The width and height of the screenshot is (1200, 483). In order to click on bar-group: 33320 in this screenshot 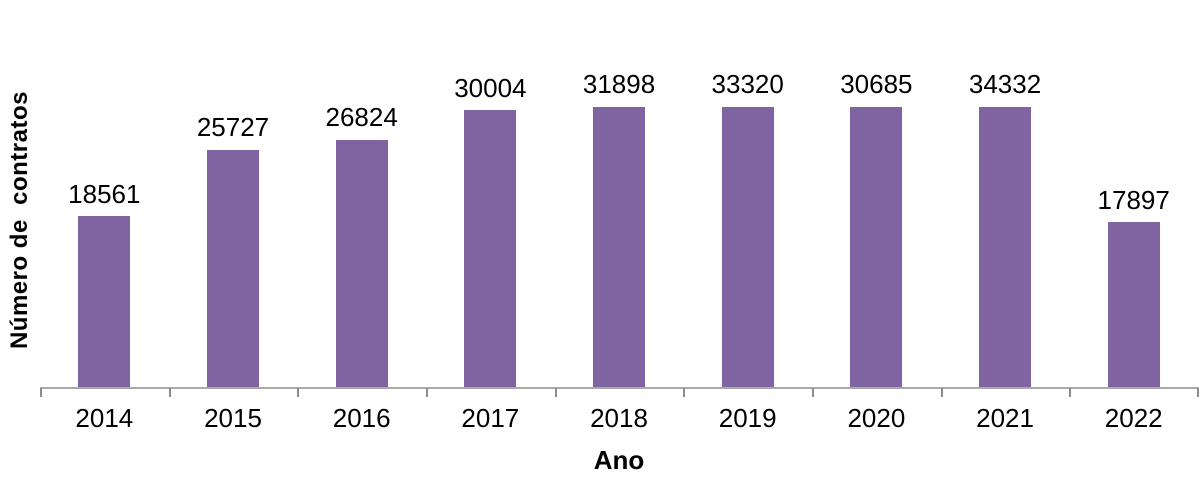, I will do `click(747, 229)`.